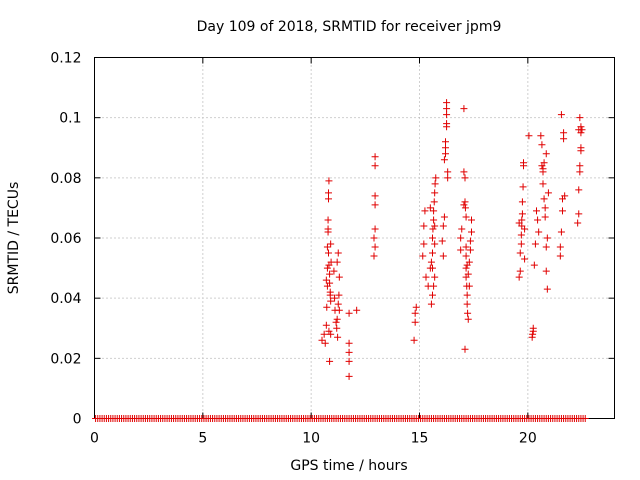 The width and height of the screenshot is (640, 480). What do you see at coordinates (65, 239) in the screenshot?
I see `y-tick-label: 0.06` at bounding box center [65, 239].